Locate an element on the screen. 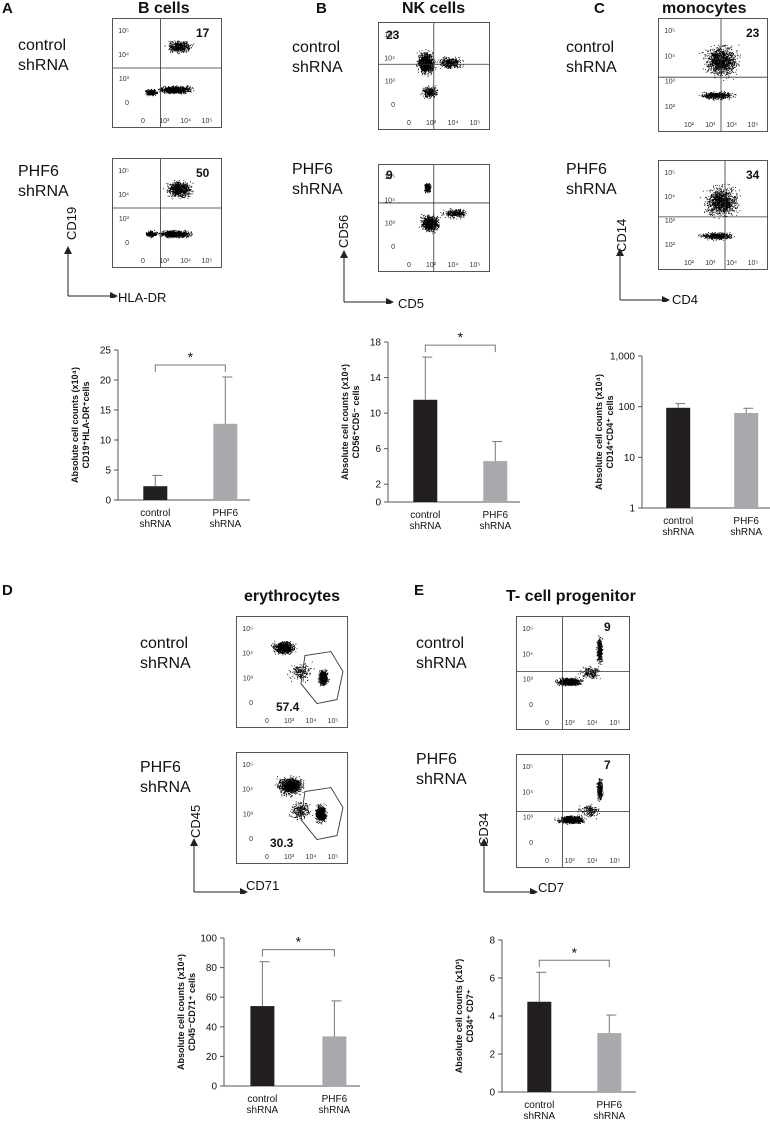 Image resolution: width=770 pixels, height=1131 pixels. y-axis-label-a: CD19 is located at coordinates (71, 223).